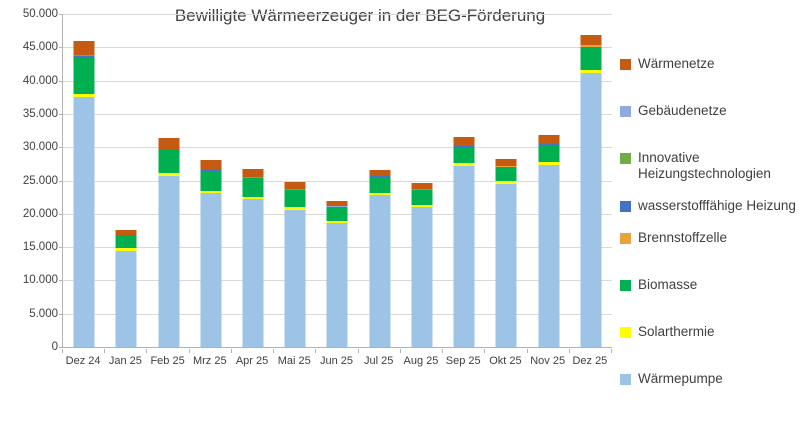 This screenshot has height=441, width=800. I want to click on legend-item: wasserstofffähige Heizung, so click(709, 206).